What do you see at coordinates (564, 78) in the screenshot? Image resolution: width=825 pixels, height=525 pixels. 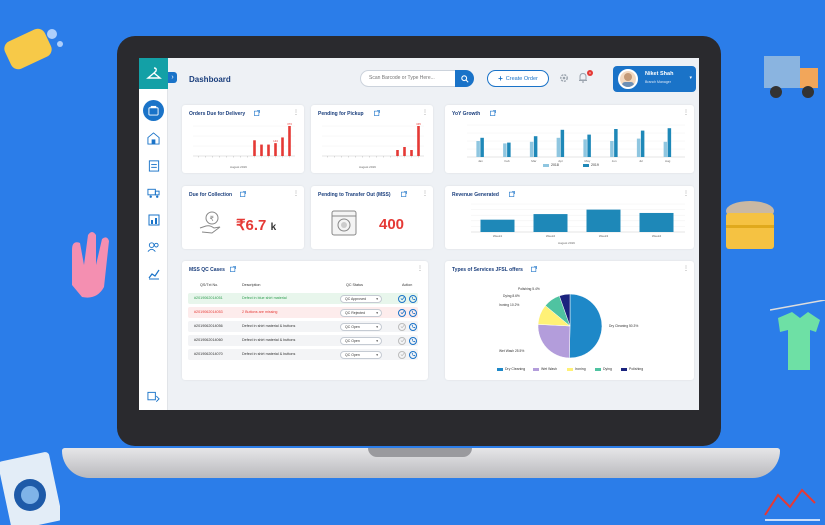 I see `gear-icon` at bounding box center [564, 78].